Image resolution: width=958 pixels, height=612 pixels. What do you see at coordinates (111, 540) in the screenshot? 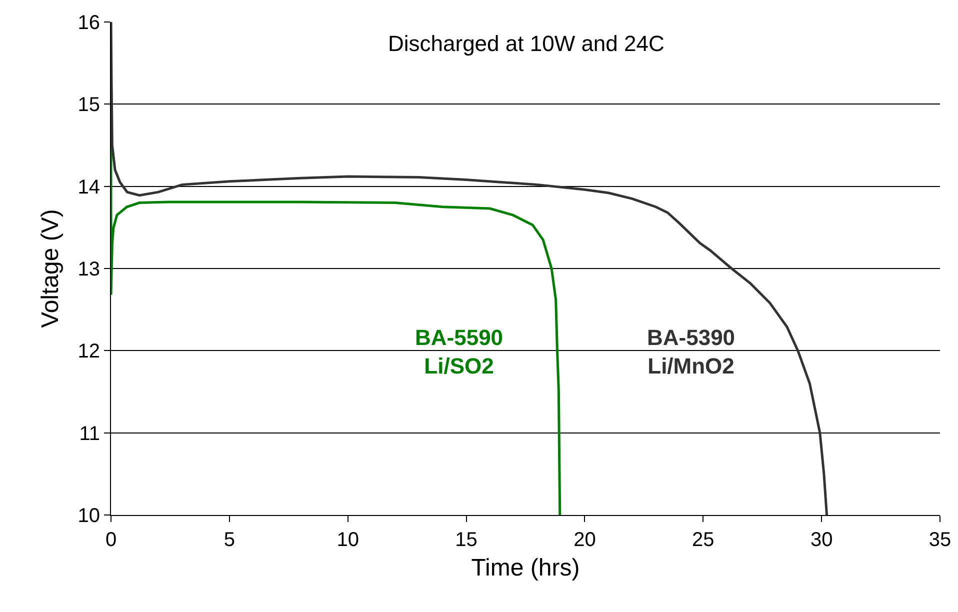
I see `x-tick-label: 0` at bounding box center [111, 540].